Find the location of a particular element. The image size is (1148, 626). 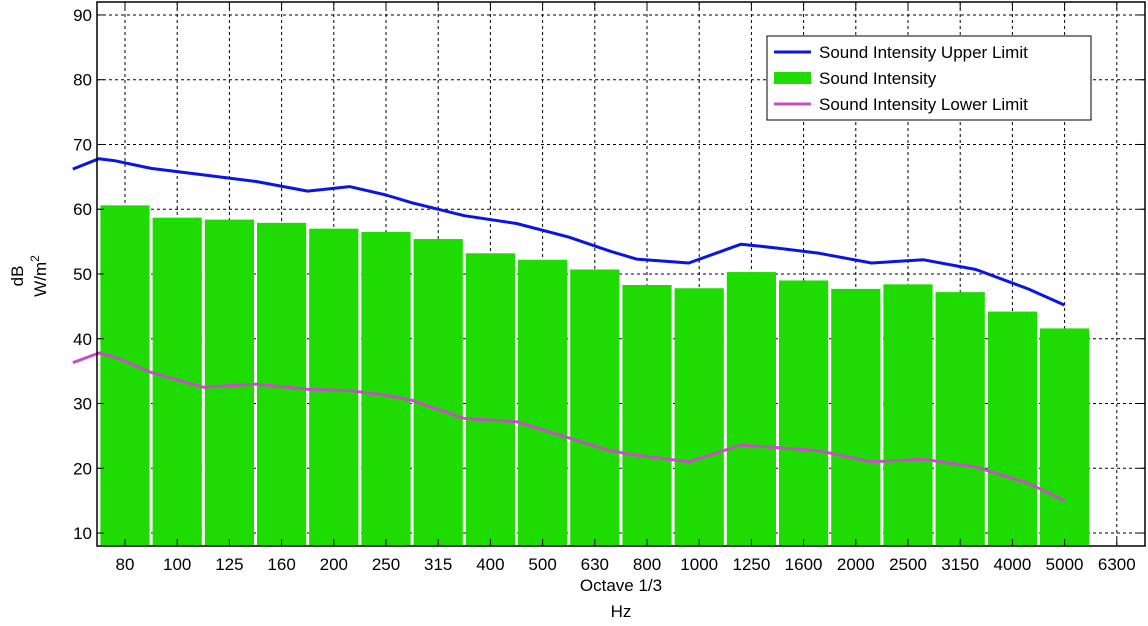

legend-label-upper-limit: Sound Intensity Upper Limit is located at coordinates (923, 52).